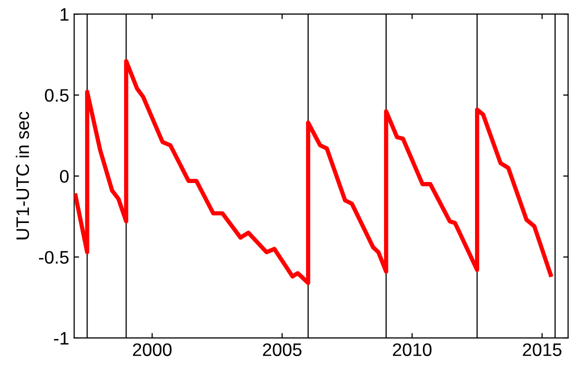 The width and height of the screenshot is (575, 371). What do you see at coordinates (64, 176) in the screenshot?
I see `y-tick-label: 0` at bounding box center [64, 176].